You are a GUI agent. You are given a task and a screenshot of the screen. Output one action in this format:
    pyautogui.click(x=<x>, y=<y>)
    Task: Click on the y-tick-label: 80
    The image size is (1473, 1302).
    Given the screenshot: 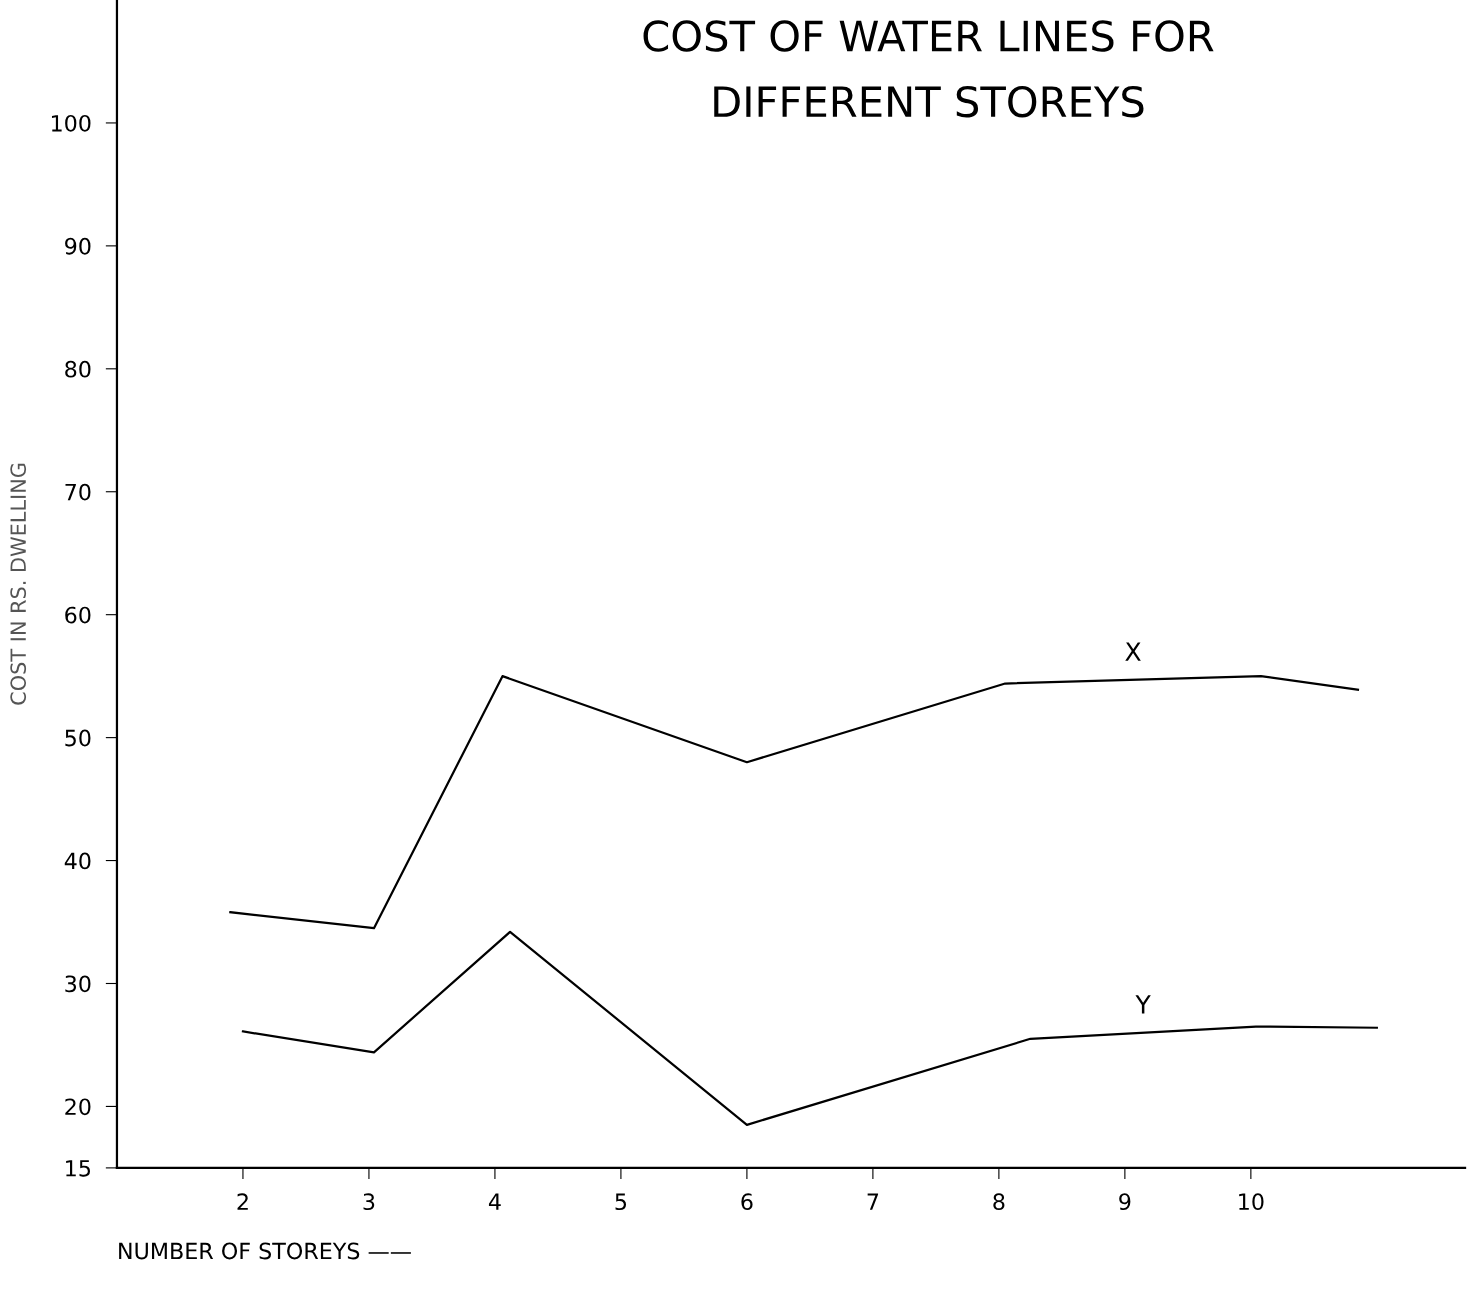 What is the action you would take?
    pyautogui.click(x=78, y=369)
    